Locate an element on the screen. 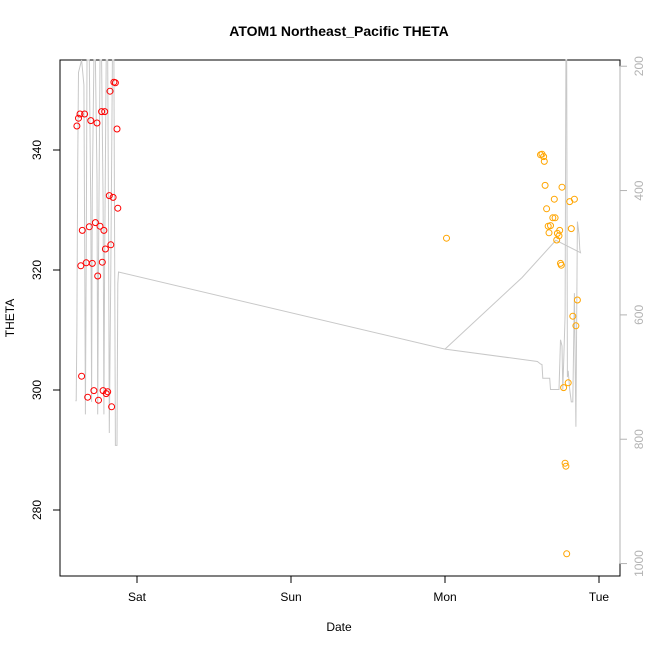 The image size is (650, 650). x-axis: Sat Sun Mon Tue is located at coordinates (369, 589).